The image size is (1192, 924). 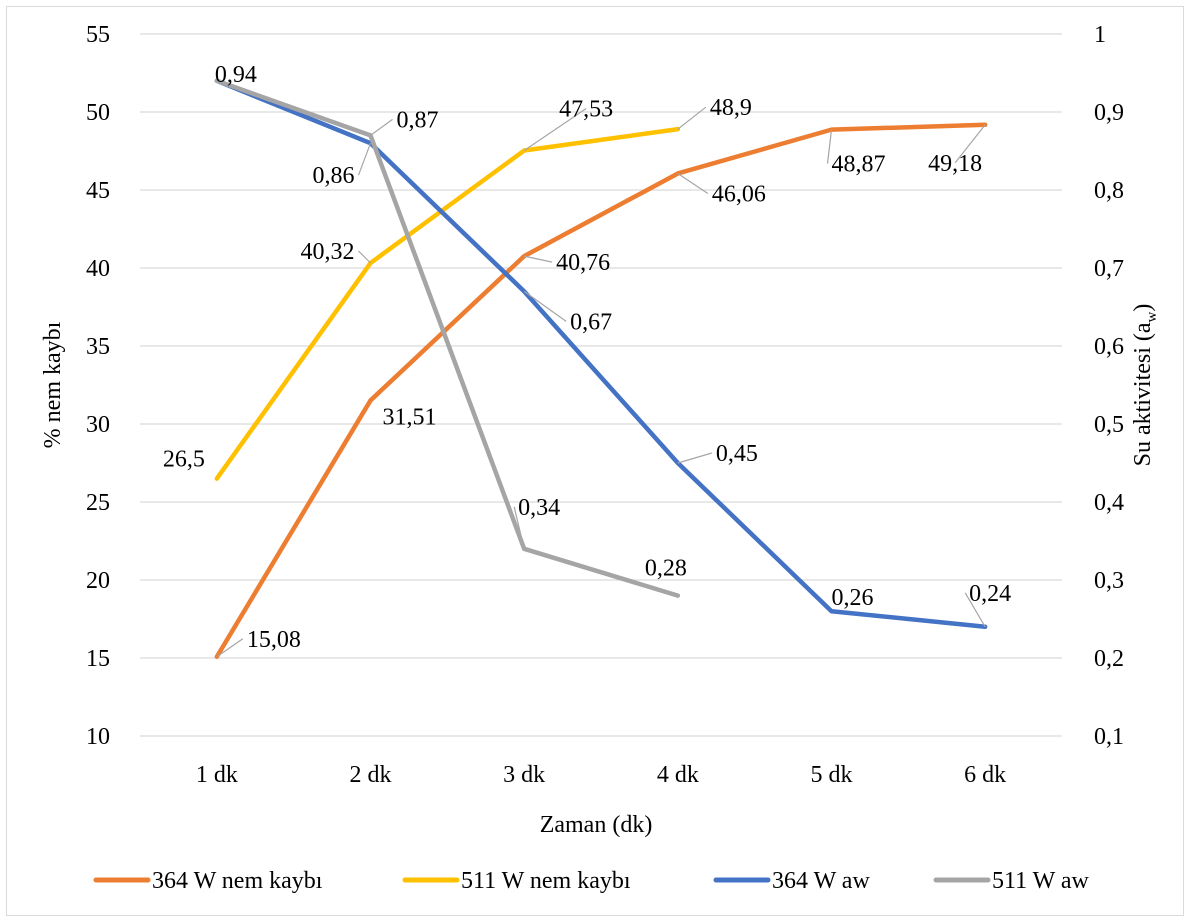 I want to click on y2-axis-title: Su aktivitesi (aw), so click(x=1145, y=385).